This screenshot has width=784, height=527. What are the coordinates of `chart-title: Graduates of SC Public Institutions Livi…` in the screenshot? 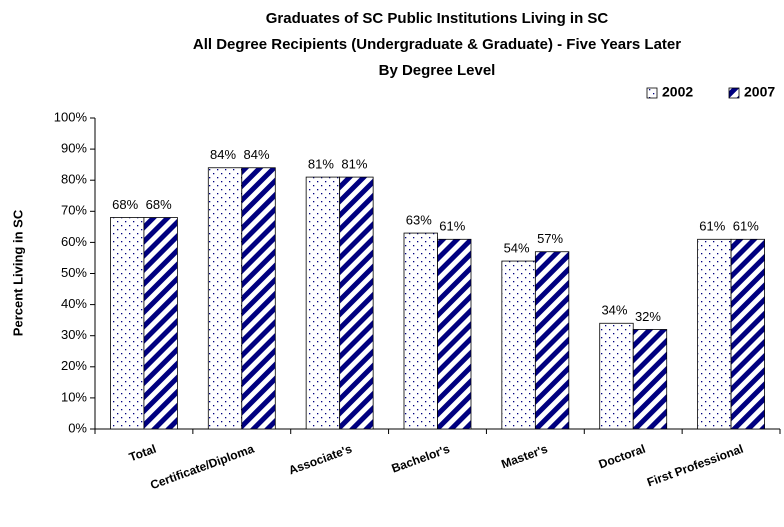 It's located at (437, 18).